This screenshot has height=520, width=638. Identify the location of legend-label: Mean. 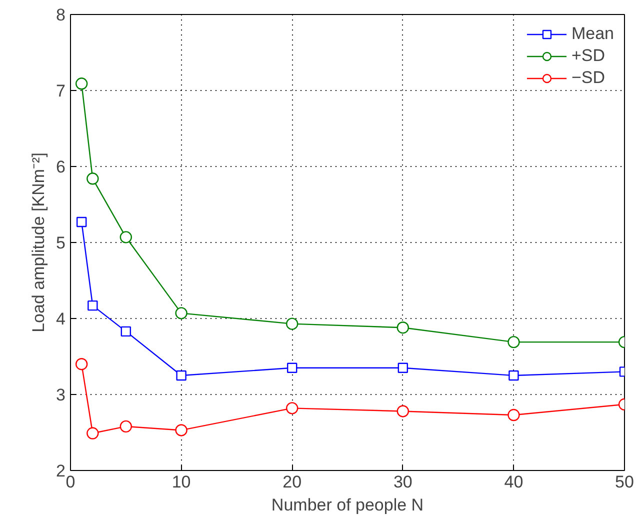
(592, 34).